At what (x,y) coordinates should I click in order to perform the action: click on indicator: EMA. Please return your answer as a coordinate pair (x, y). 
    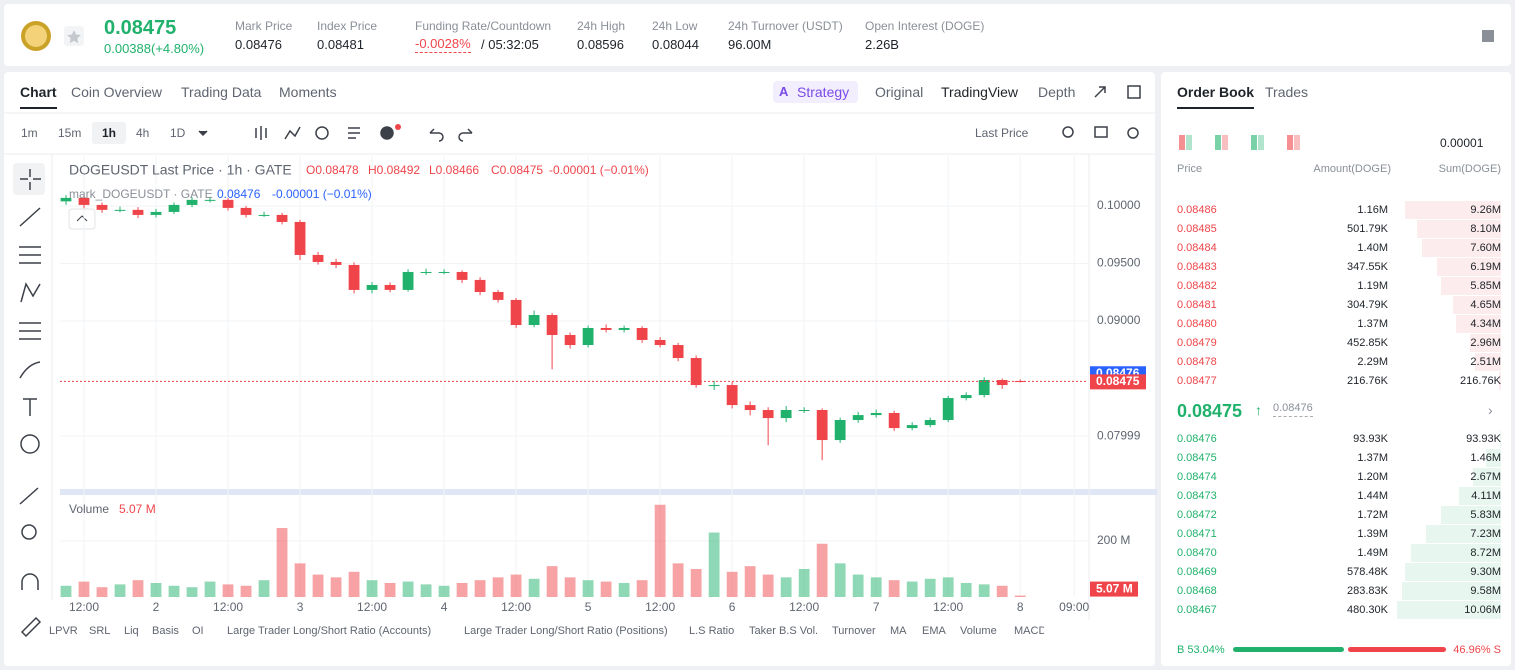
    Looking at the image, I should click on (934, 631).